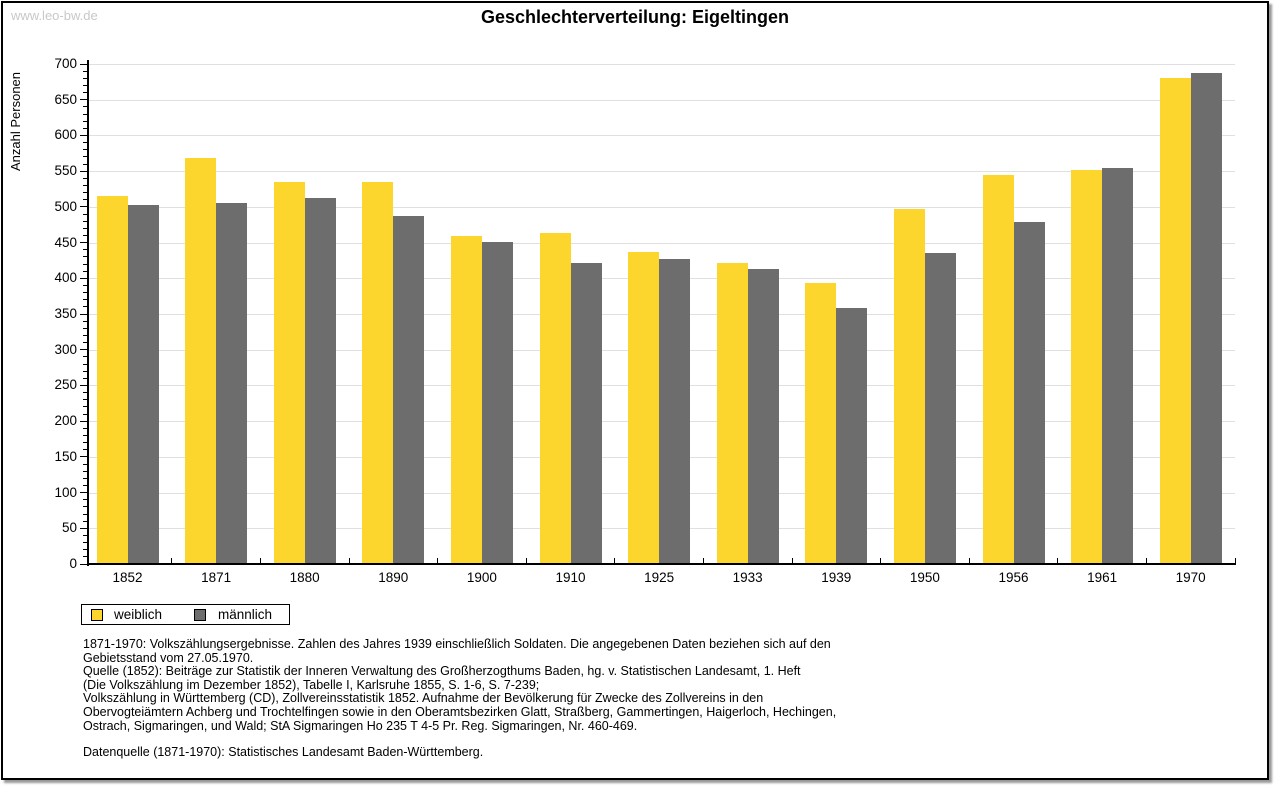  I want to click on y-tick-label-50: 50, so click(69, 528).